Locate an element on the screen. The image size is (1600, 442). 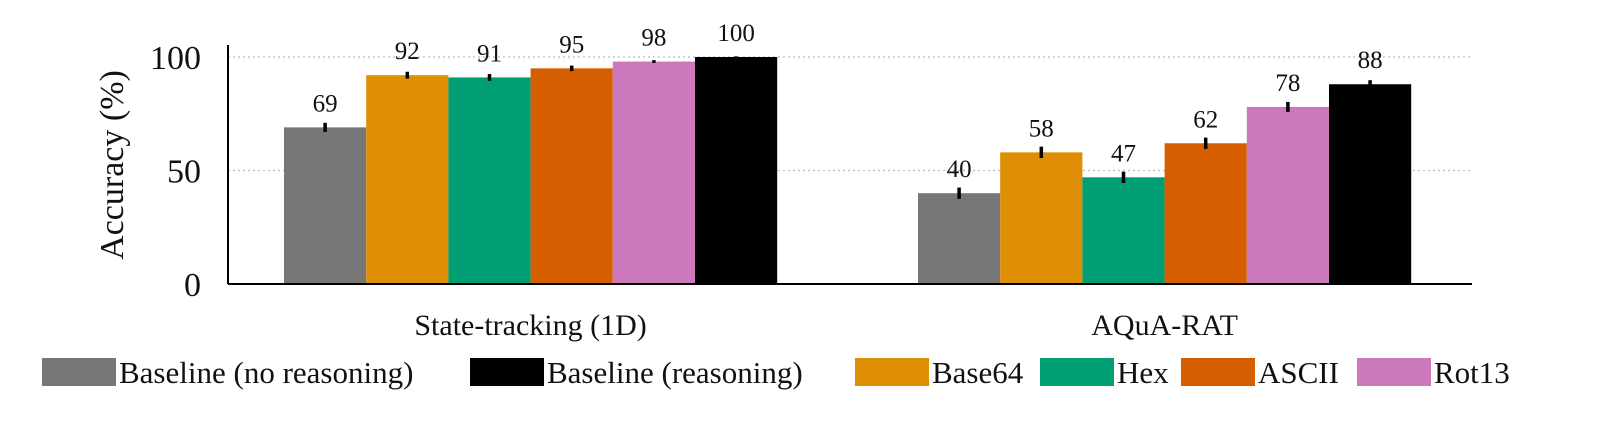
legend-label: ASCII is located at coordinates (1298, 372).